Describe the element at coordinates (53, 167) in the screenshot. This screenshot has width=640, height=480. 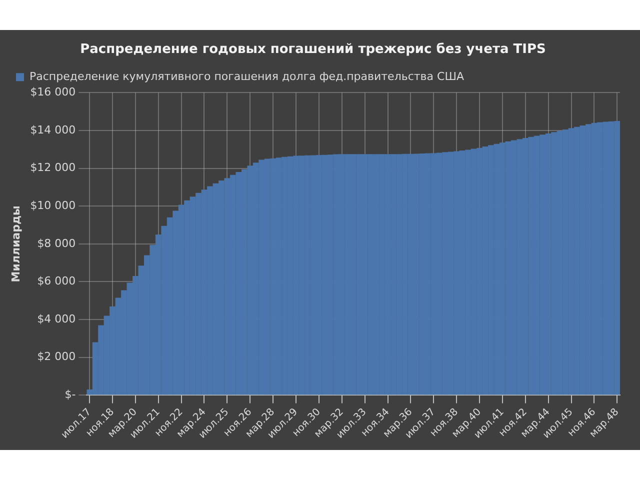
I see `y-tick-label: $12 000` at that location.